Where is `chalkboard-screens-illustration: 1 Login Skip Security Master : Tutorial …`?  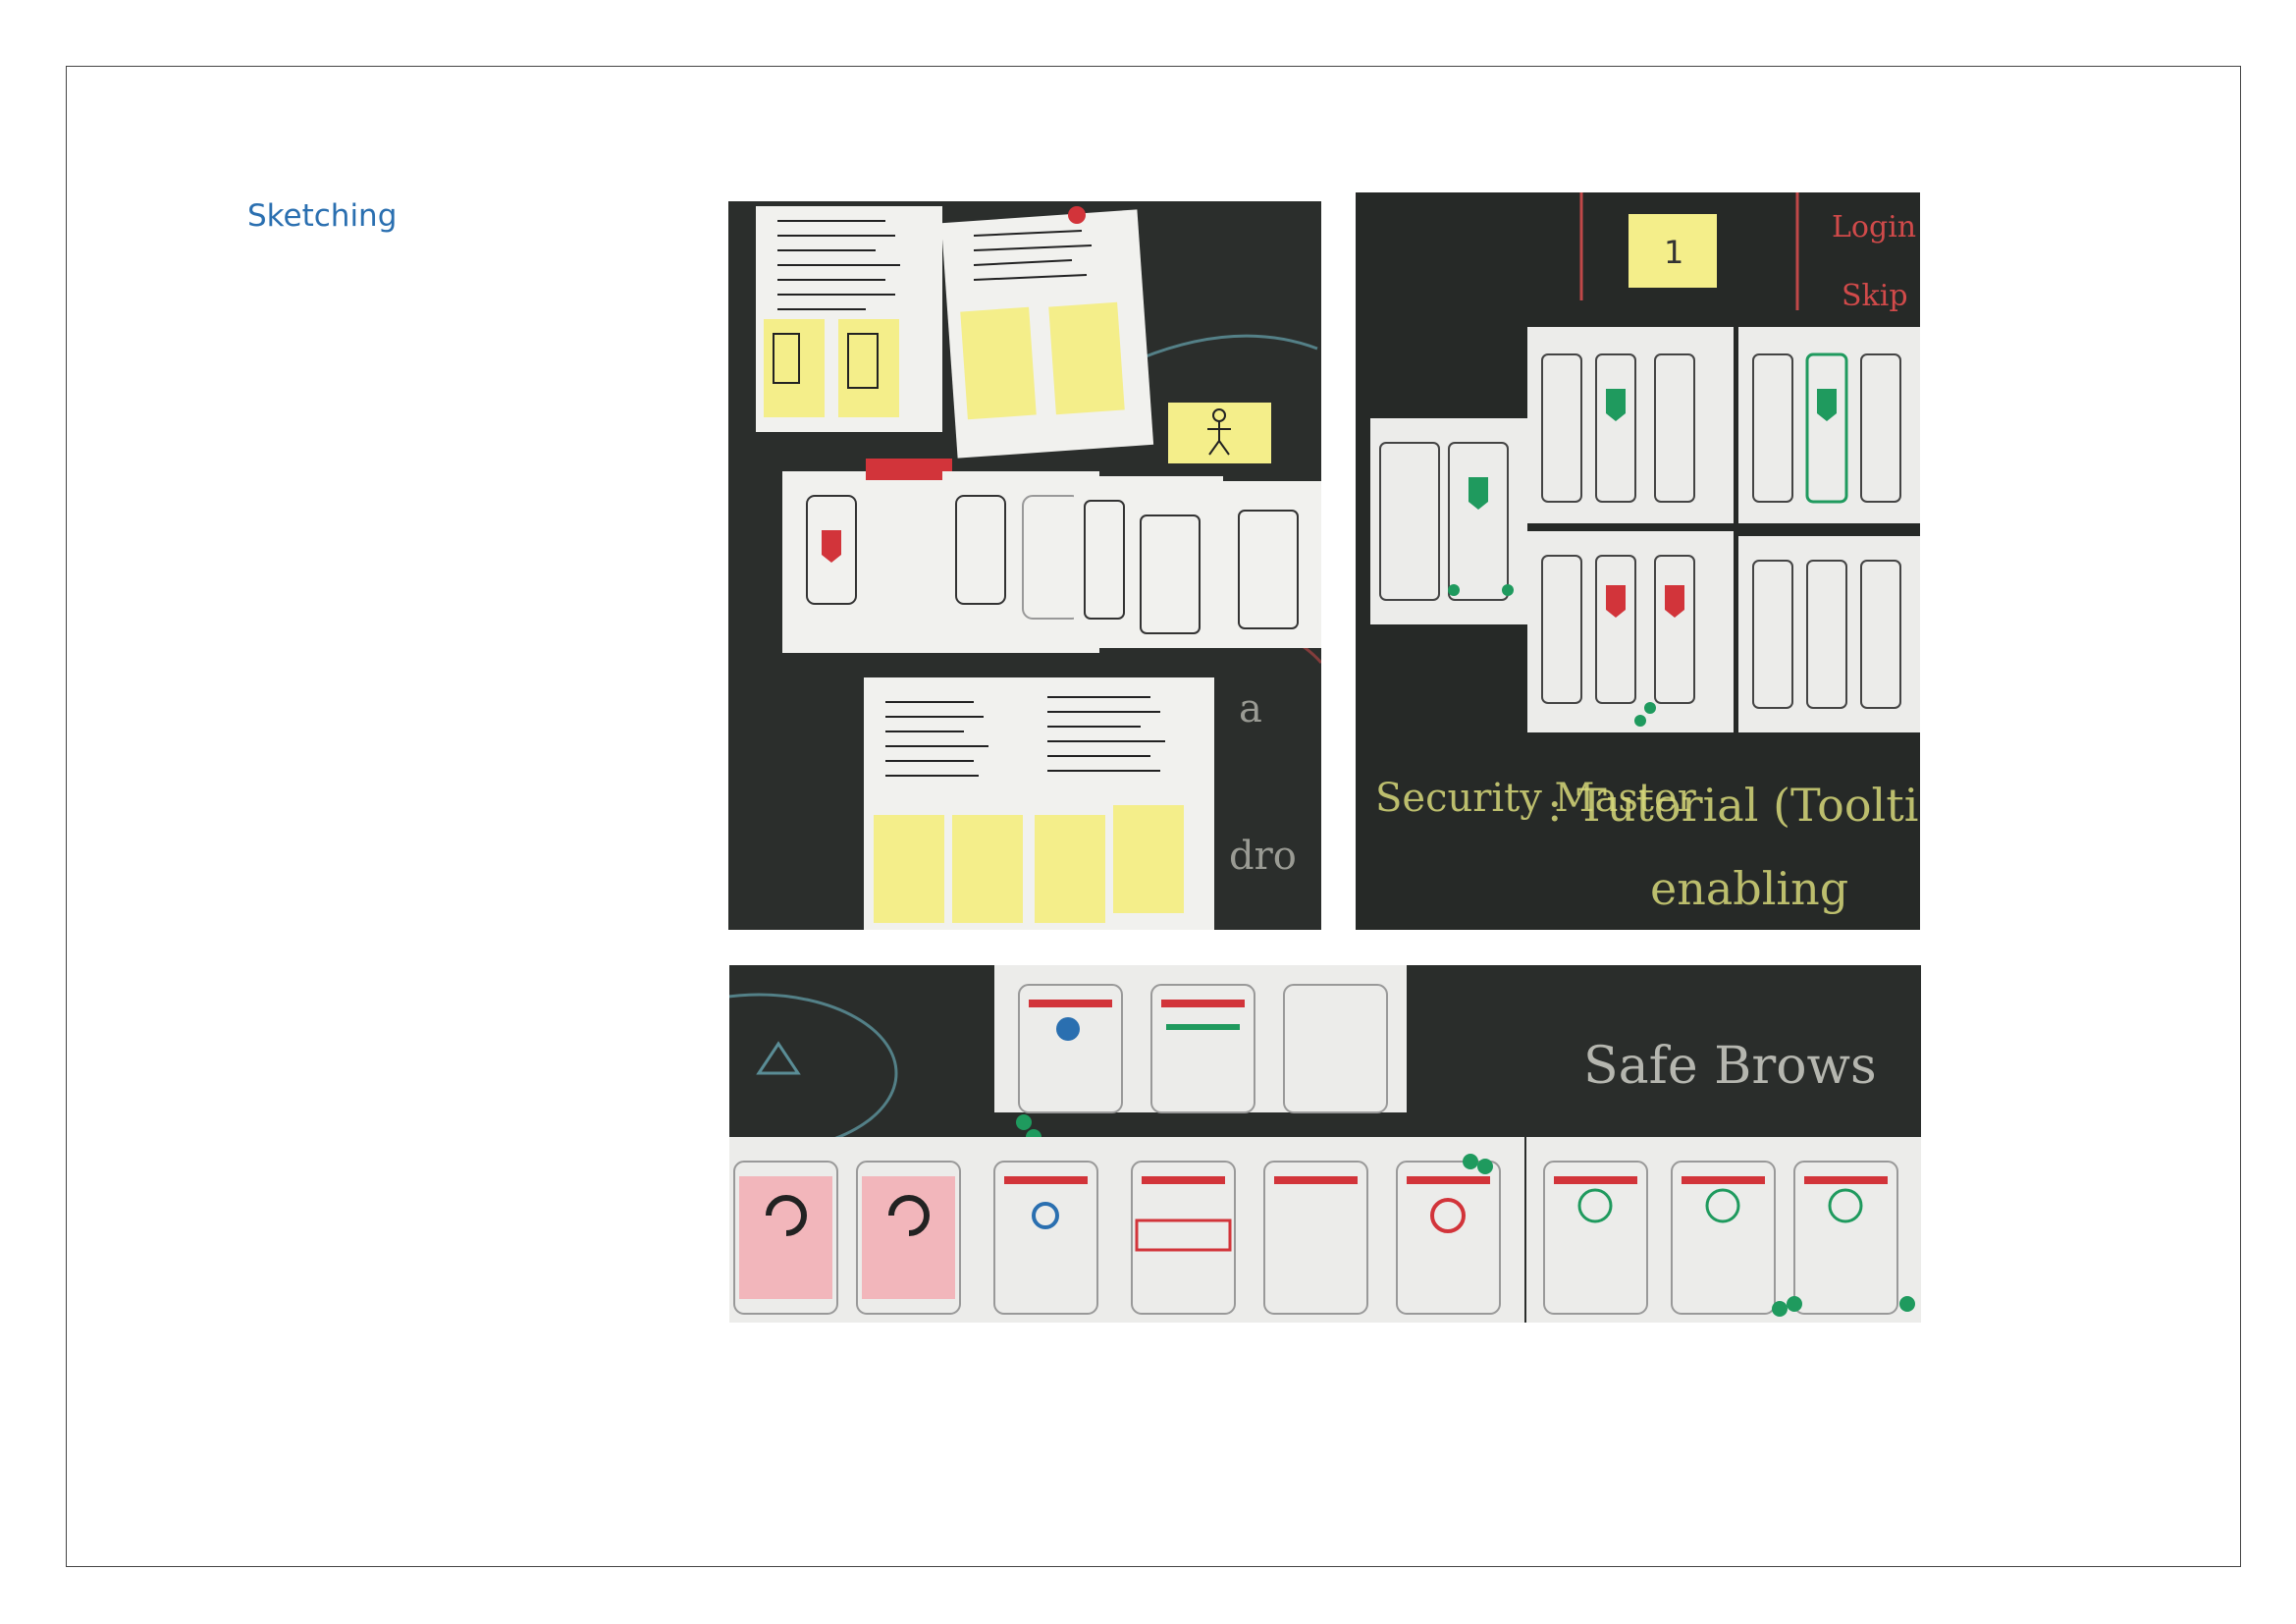
chalkboard-screens-illustration: 1 Login Skip Security Master : Tutorial … is located at coordinates (1638, 561).